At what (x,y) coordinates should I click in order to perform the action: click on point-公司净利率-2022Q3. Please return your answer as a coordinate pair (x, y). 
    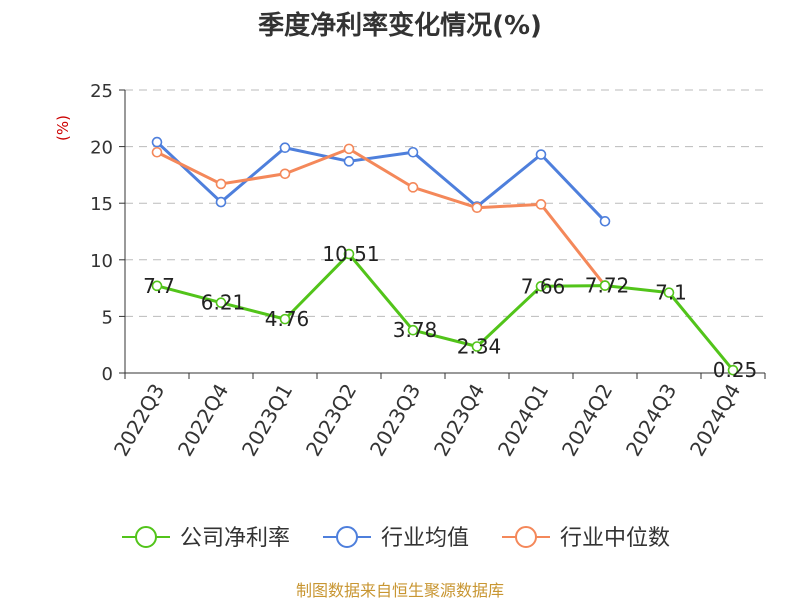
    Looking at the image, I should click on (157, 286).